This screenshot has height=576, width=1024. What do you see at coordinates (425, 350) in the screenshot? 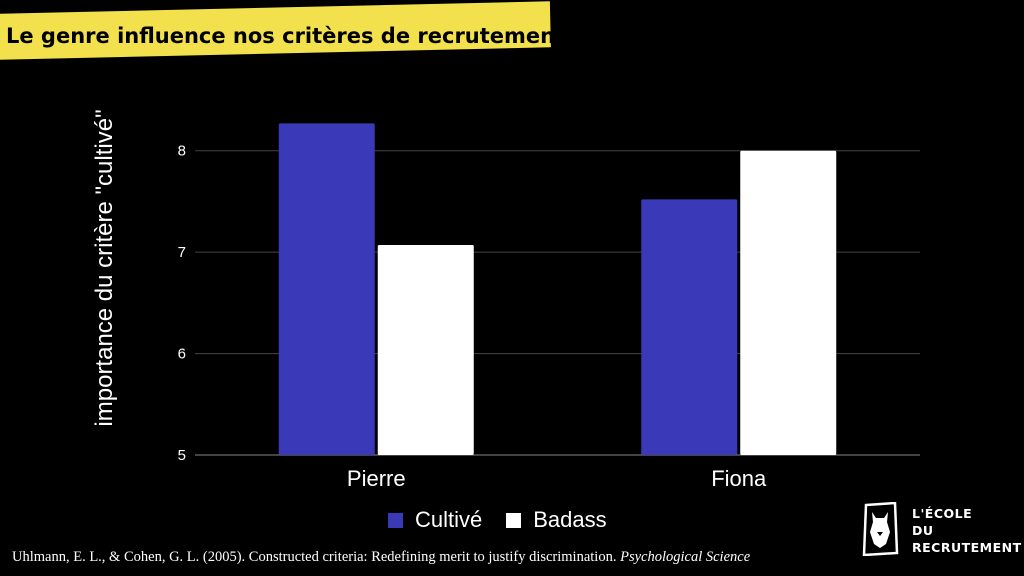
I see `bar-badass-pierre` at bounding box center [425, 350].